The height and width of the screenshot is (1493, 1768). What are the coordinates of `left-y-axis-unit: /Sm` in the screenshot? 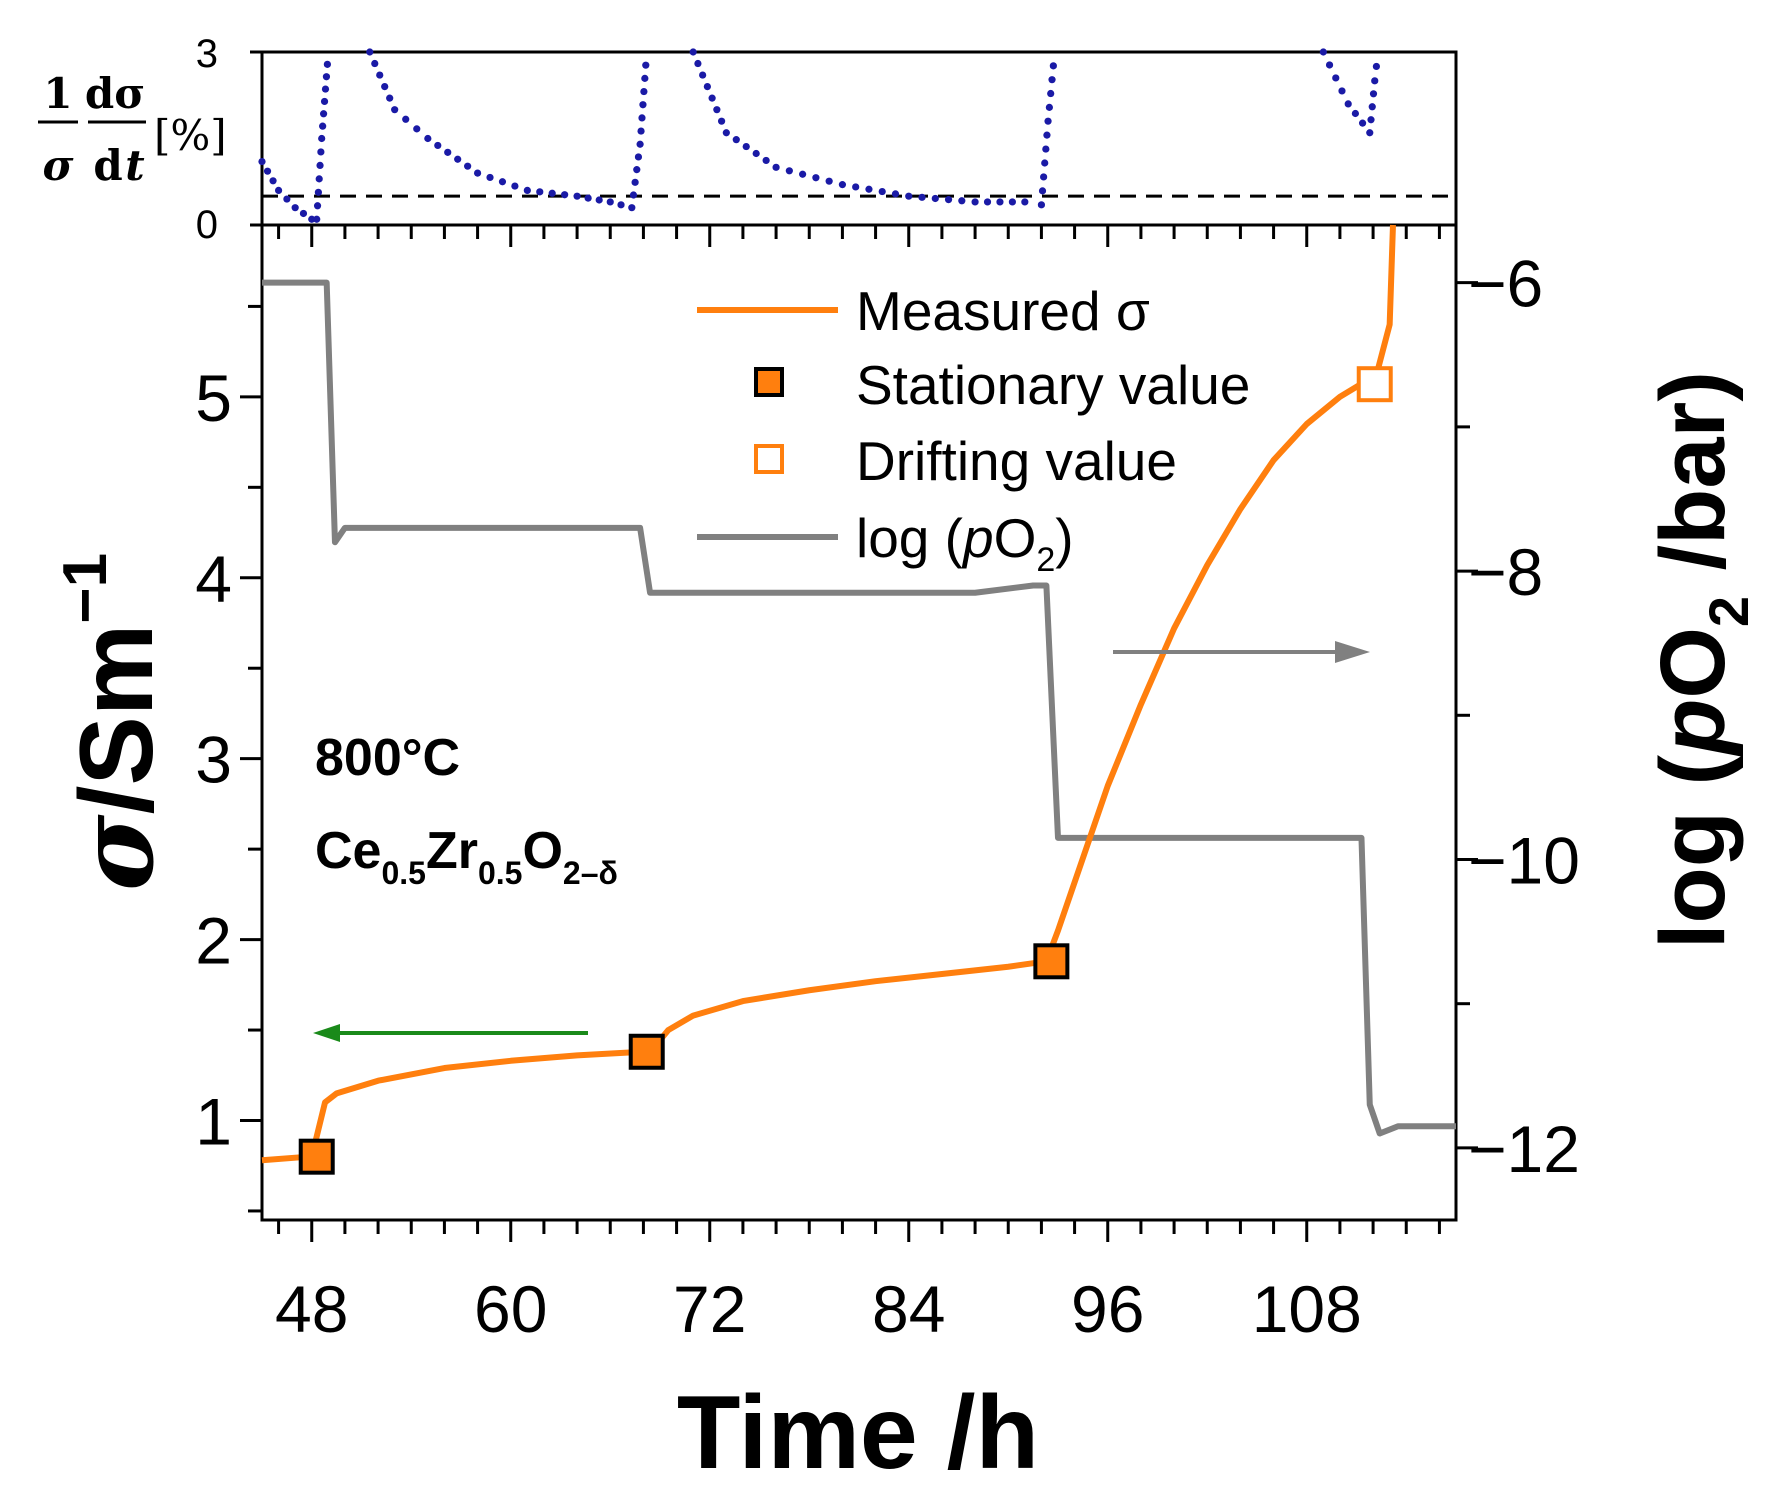 It's located at (117, 719).